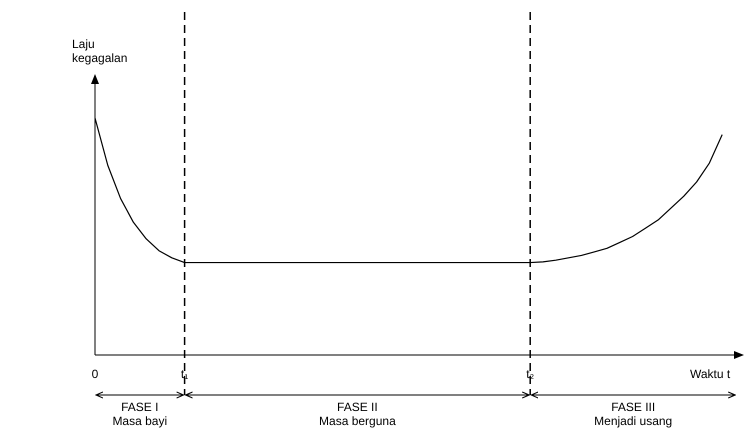 This screenshot has height=442, width=746. What do you see at coordinates (100, 51) in the screenshot?
I see `y-axis-title: Laju kegagalan` at bounding box center [100, 51].